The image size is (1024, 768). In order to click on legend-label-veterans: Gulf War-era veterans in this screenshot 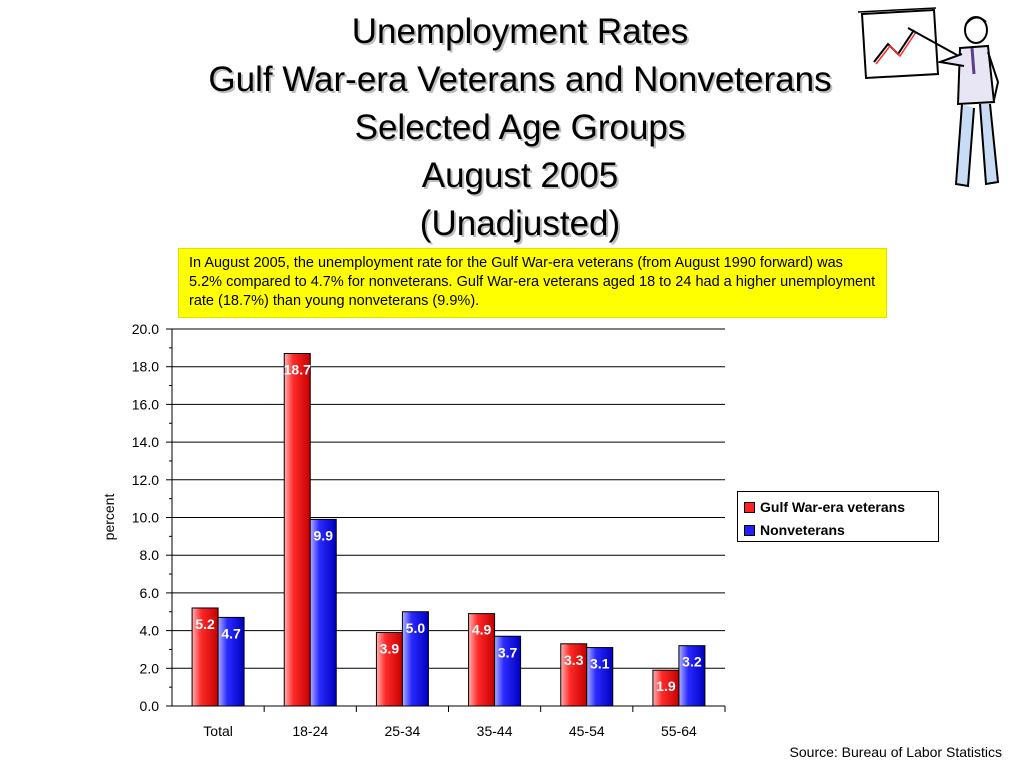, I will do `click(832, 507)`.